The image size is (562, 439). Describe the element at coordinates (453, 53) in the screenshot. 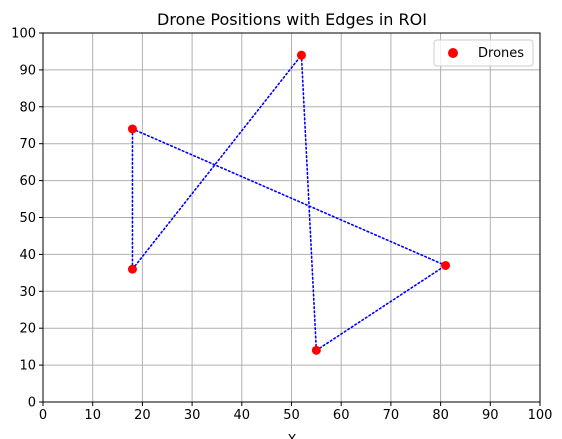

I see `legend-marker` at that location.